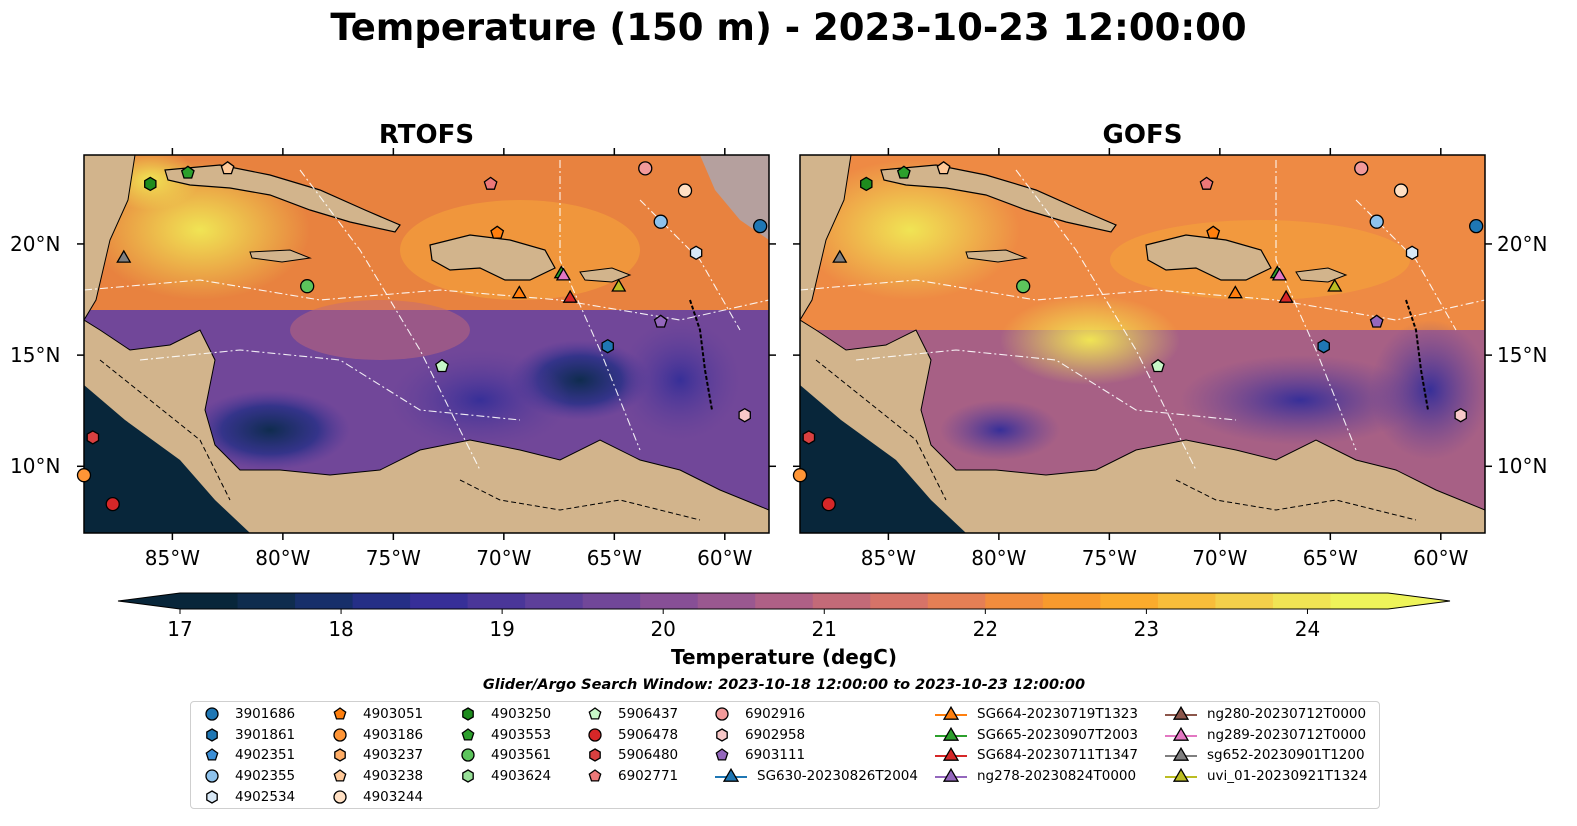  I want to click on lat-tick-label: 20°N, so click(35, 243).